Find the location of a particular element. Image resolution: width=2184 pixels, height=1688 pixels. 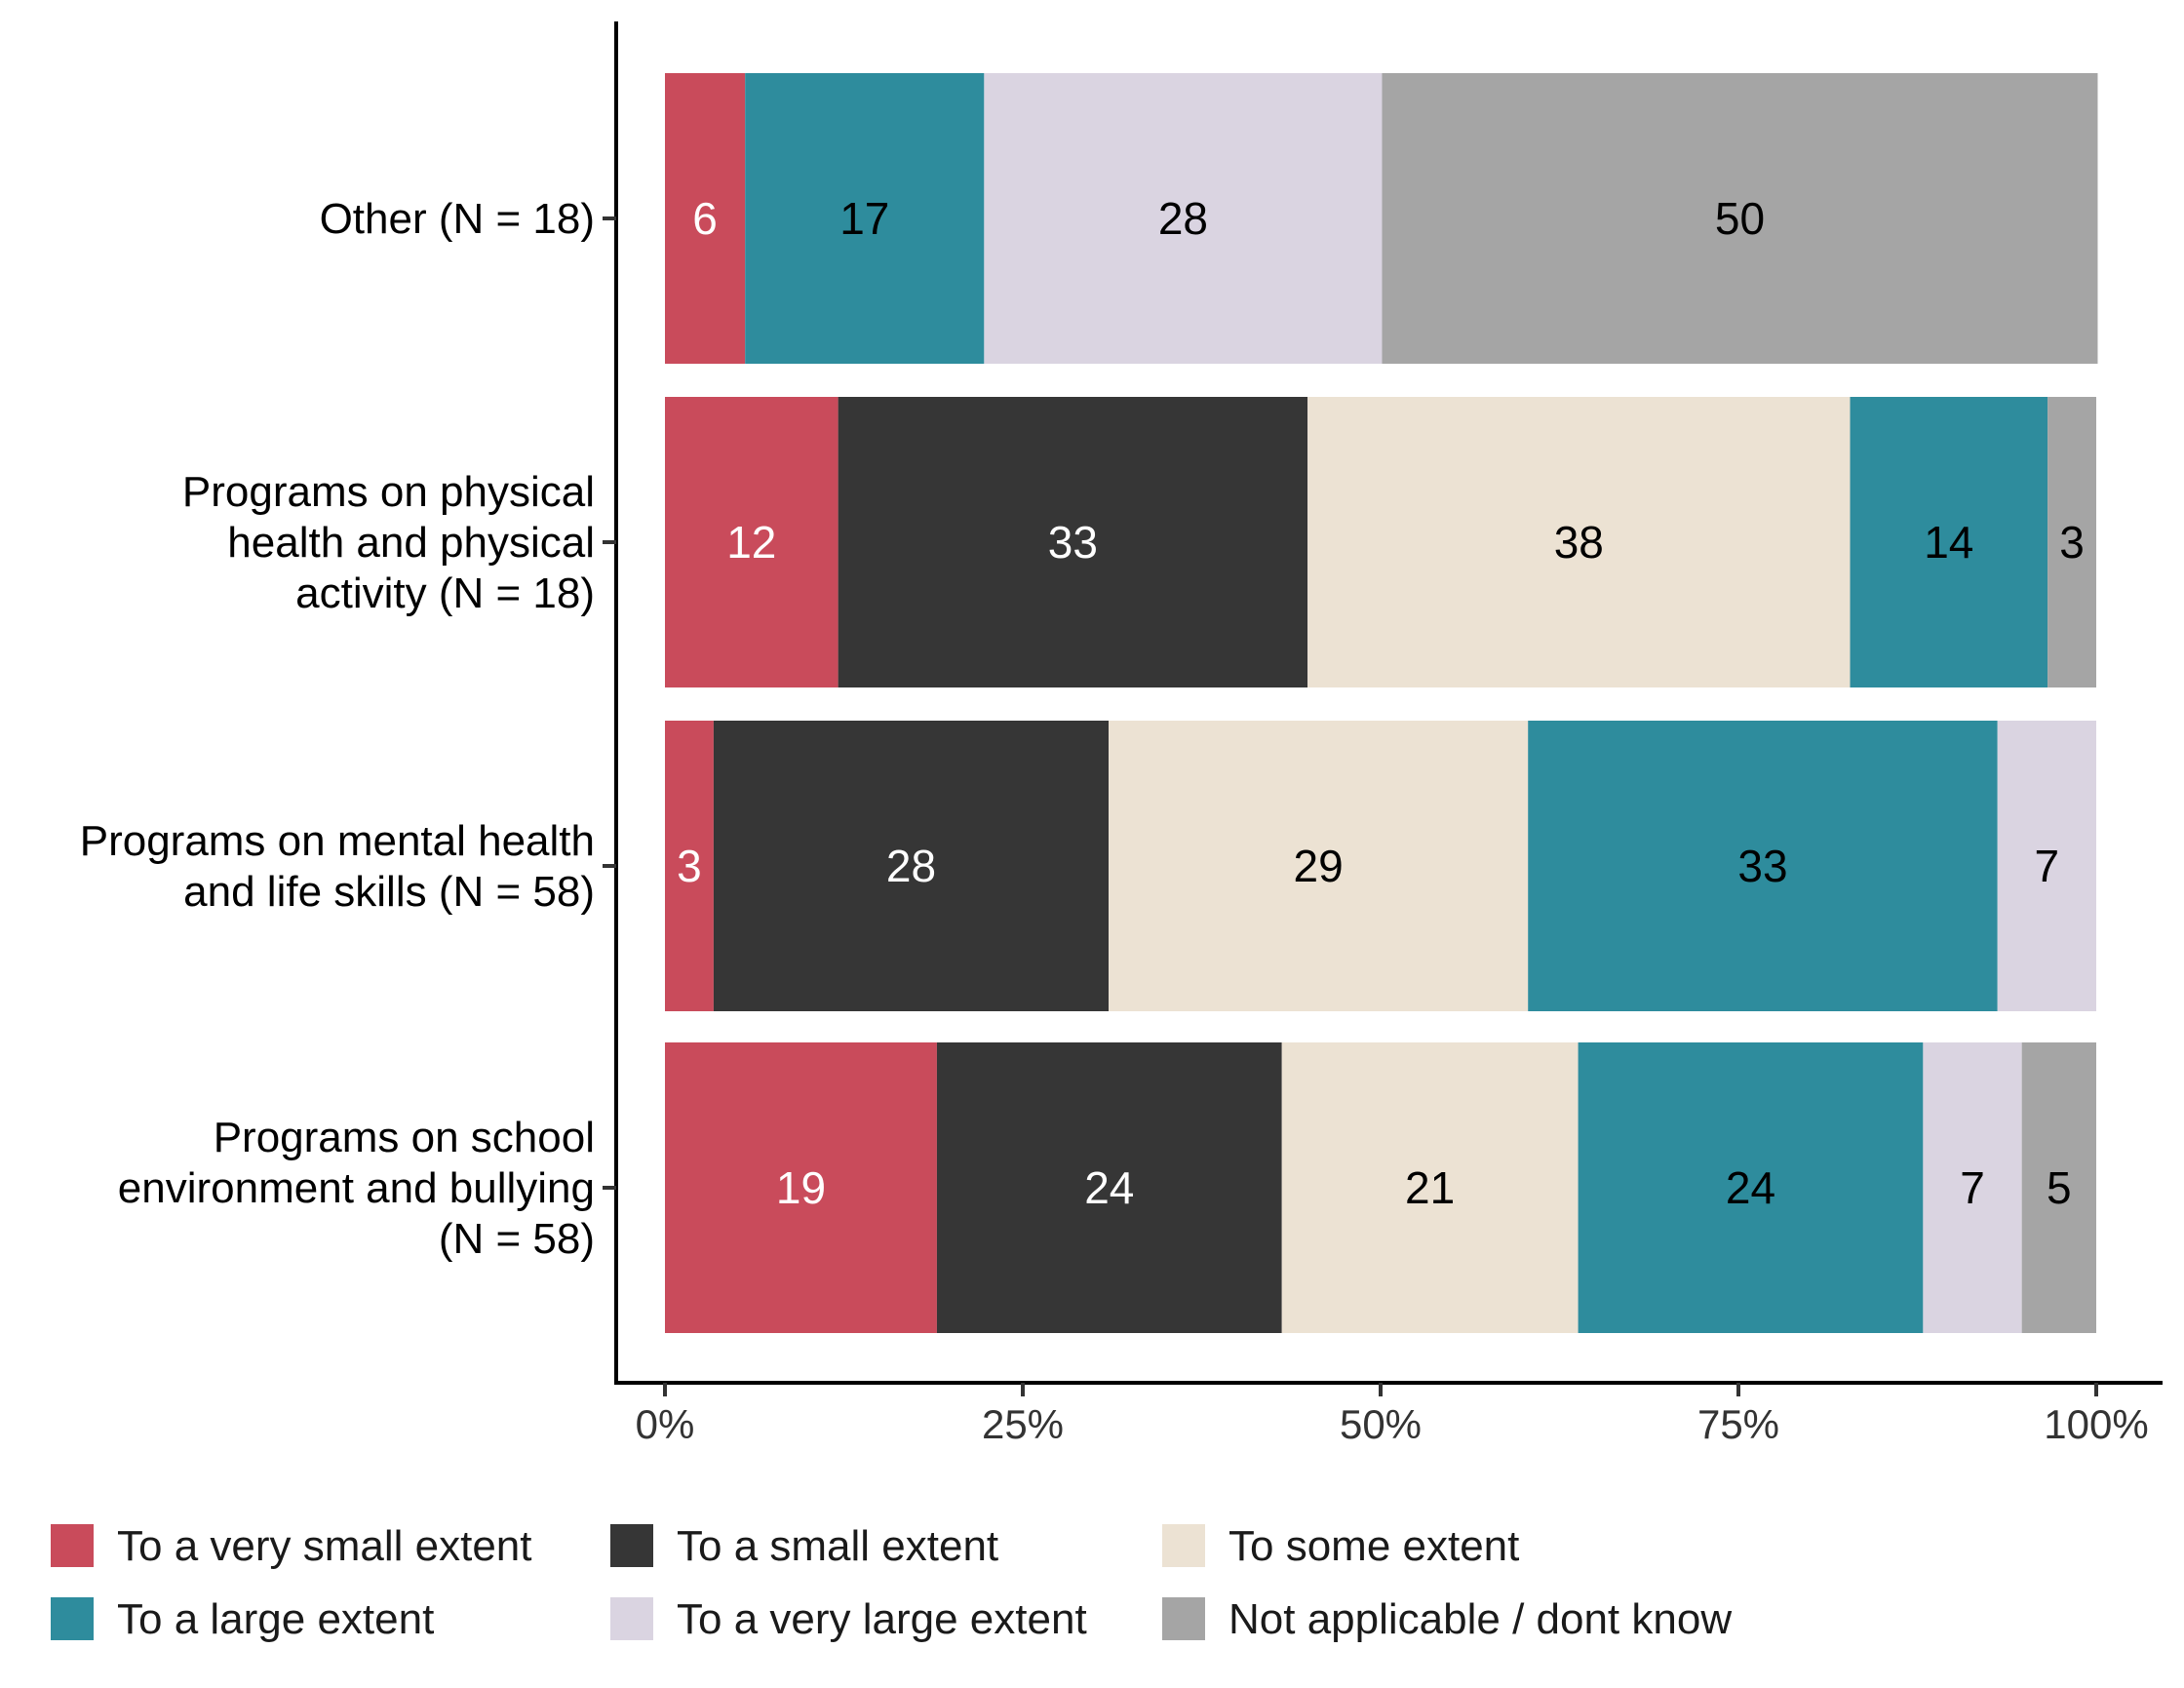

data-label: 19 is located at coordinates (801, 1187).